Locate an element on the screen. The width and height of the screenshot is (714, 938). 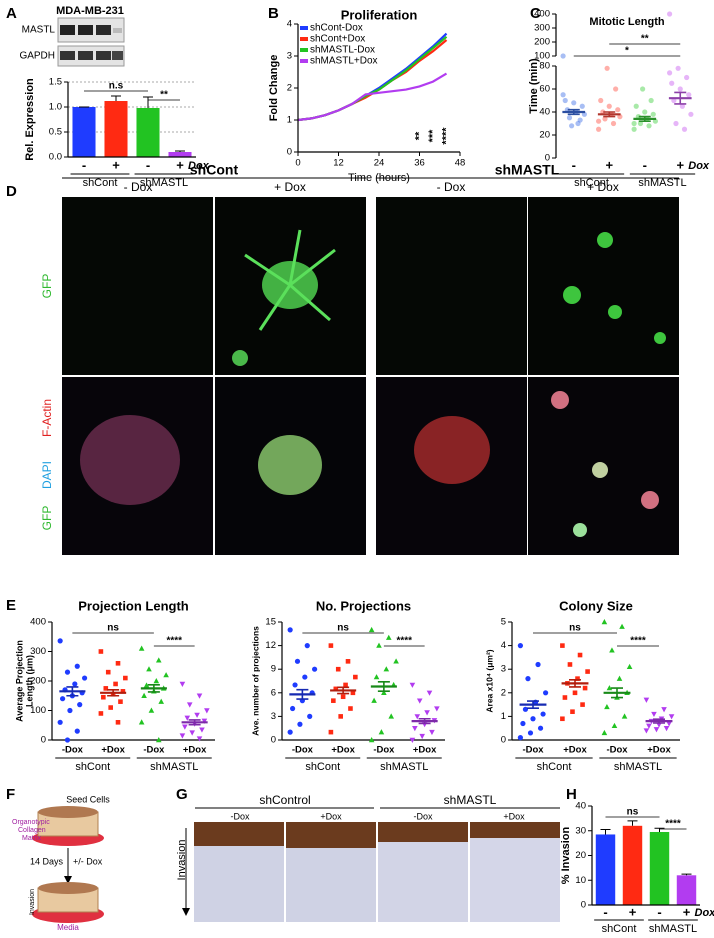
y-axis-label: Fold Change is located at coordinates (274, 88).